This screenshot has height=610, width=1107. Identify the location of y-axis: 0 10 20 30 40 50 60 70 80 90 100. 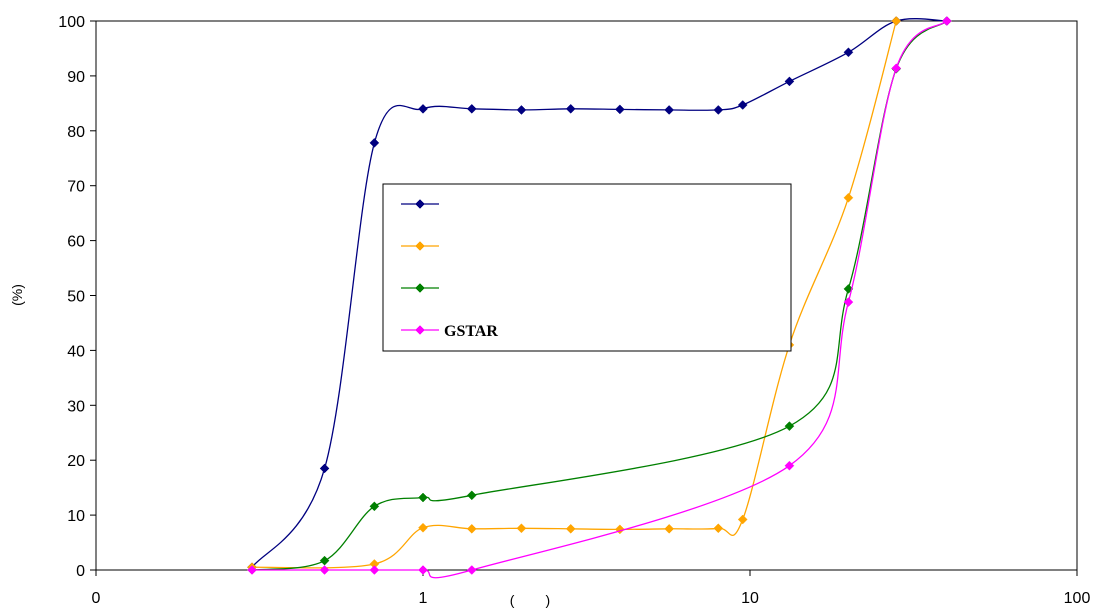
(77, 297).